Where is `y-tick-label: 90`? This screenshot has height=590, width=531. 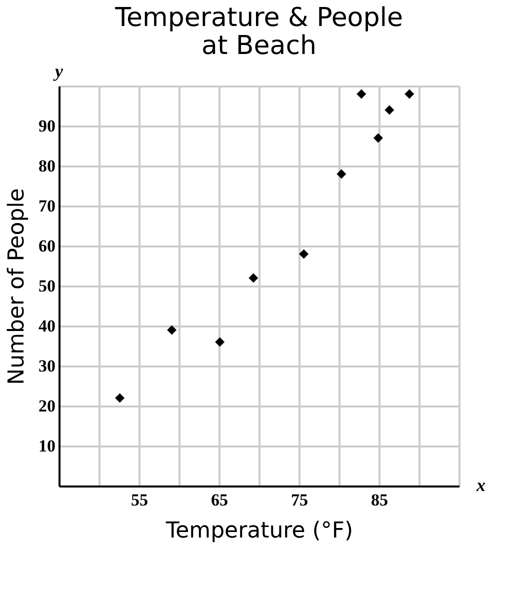 y-tick-label: 90 is located at coordinates (47, 126).